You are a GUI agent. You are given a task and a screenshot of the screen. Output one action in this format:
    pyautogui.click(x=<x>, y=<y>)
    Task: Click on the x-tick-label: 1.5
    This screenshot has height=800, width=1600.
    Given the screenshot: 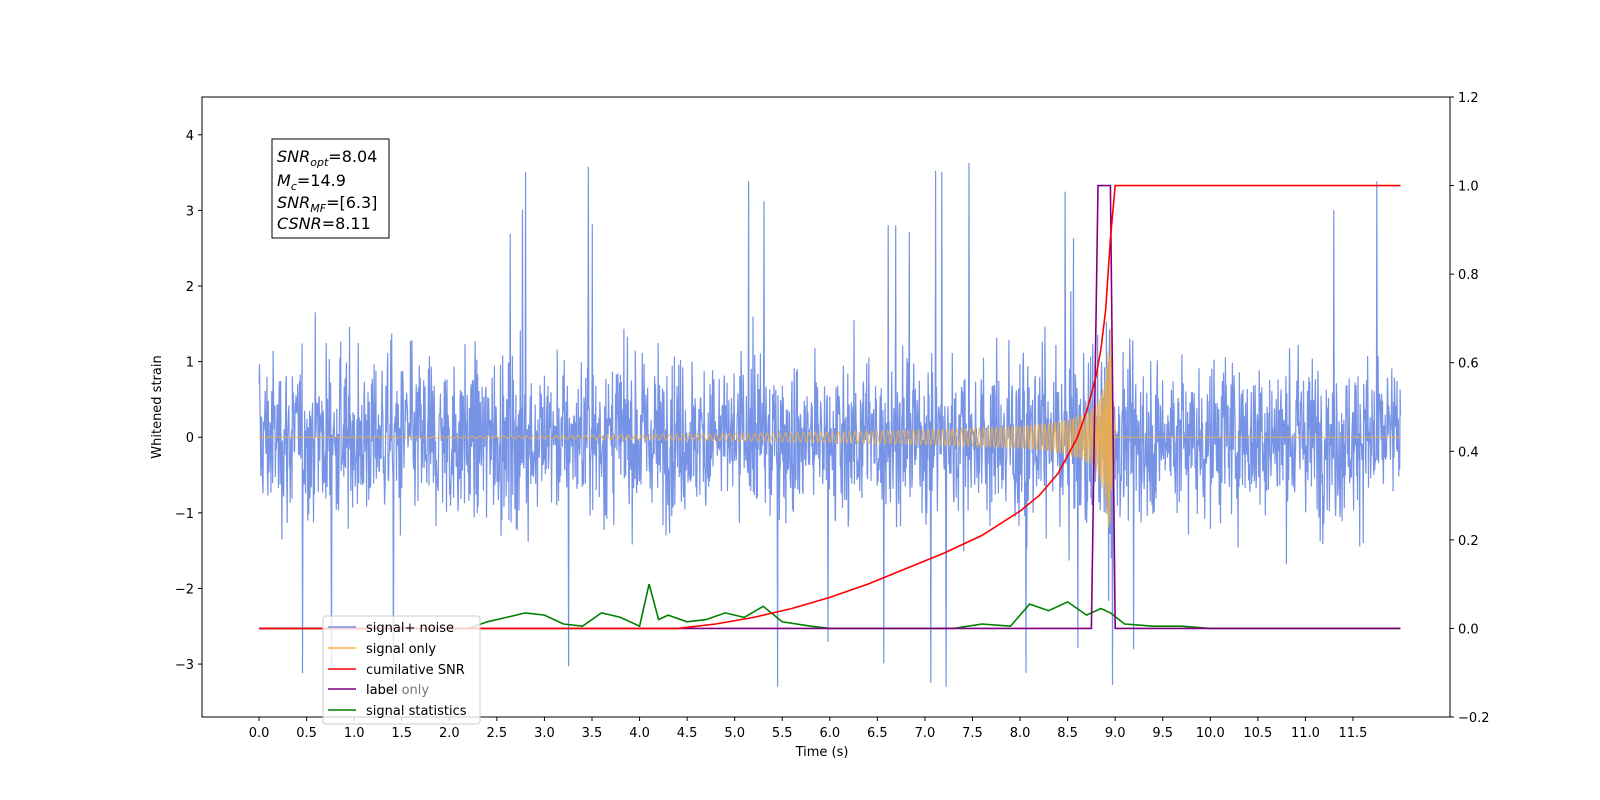 What is the action you would take?
    pyautogui.click(x=401, y=733)
    